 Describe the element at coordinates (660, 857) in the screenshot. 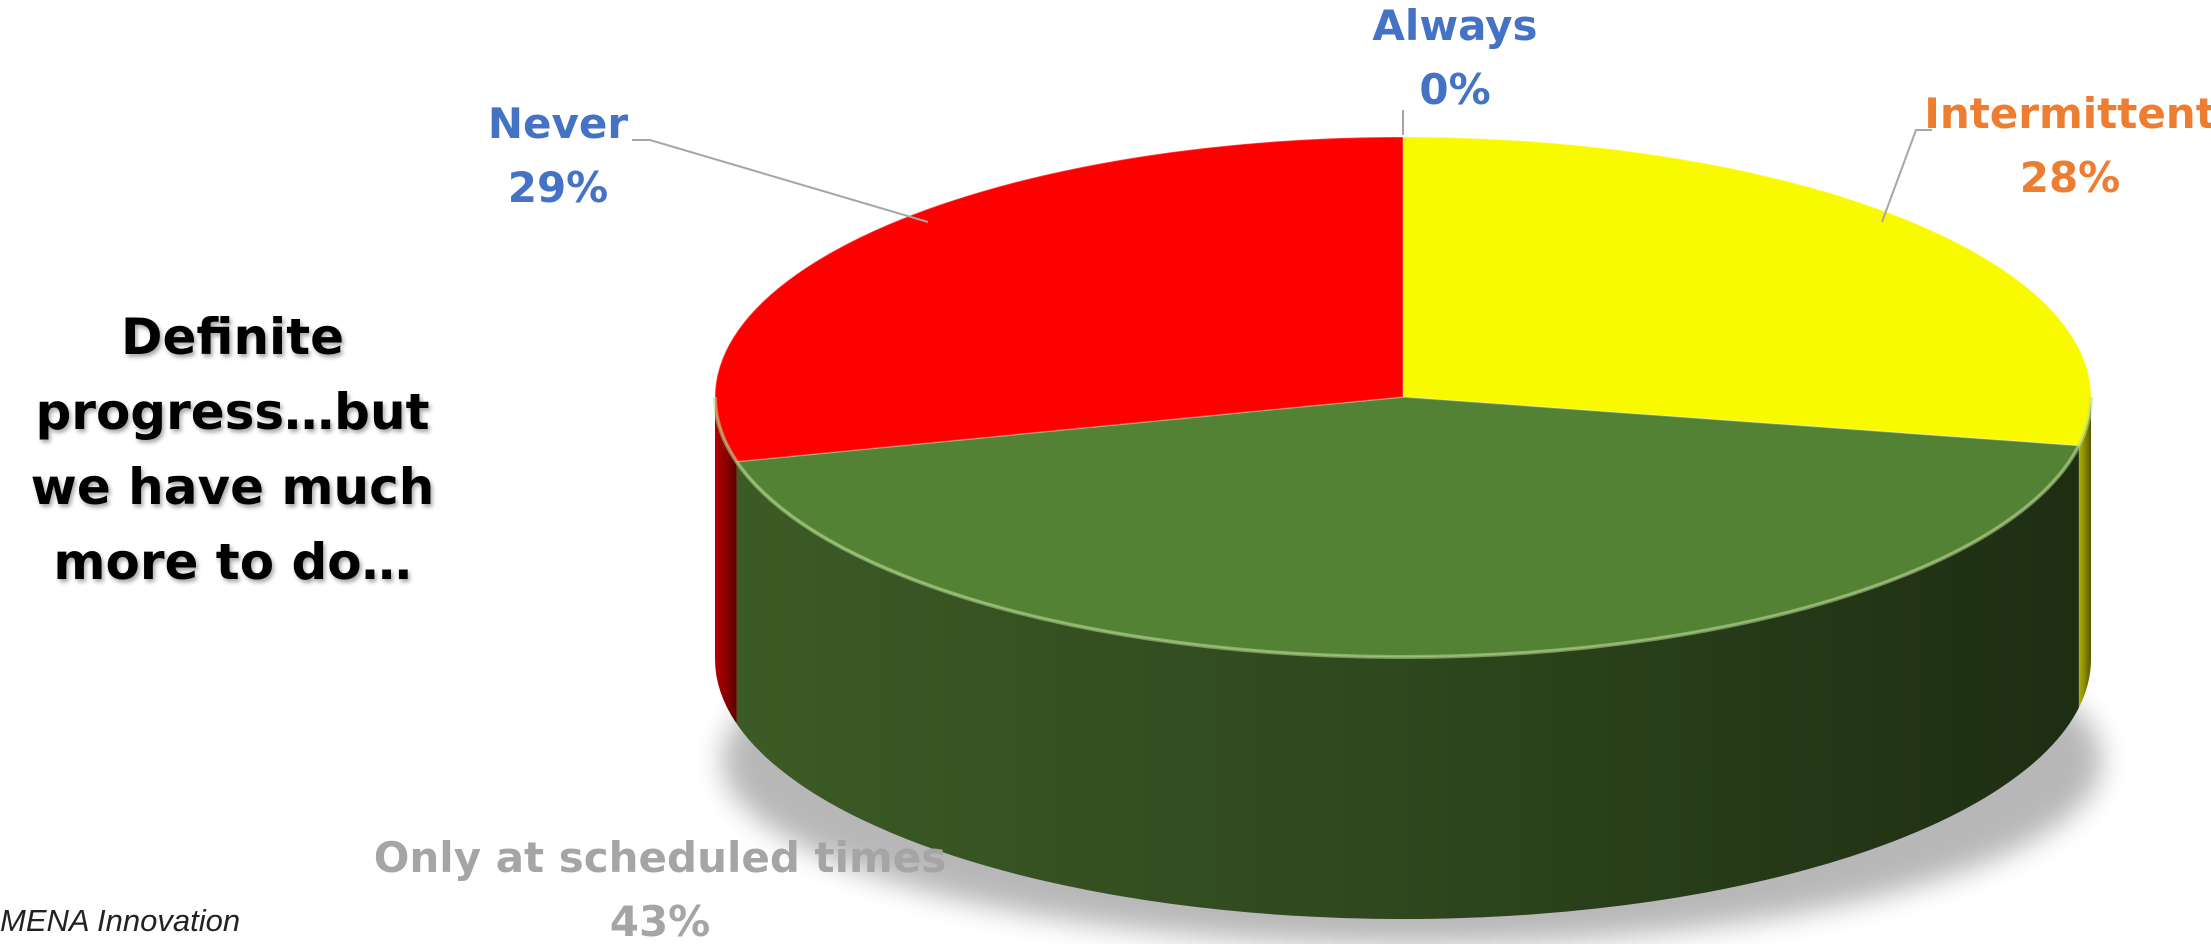

I see `slice-label-only-at-scheduled-times: Only at scheduled times` at that location.